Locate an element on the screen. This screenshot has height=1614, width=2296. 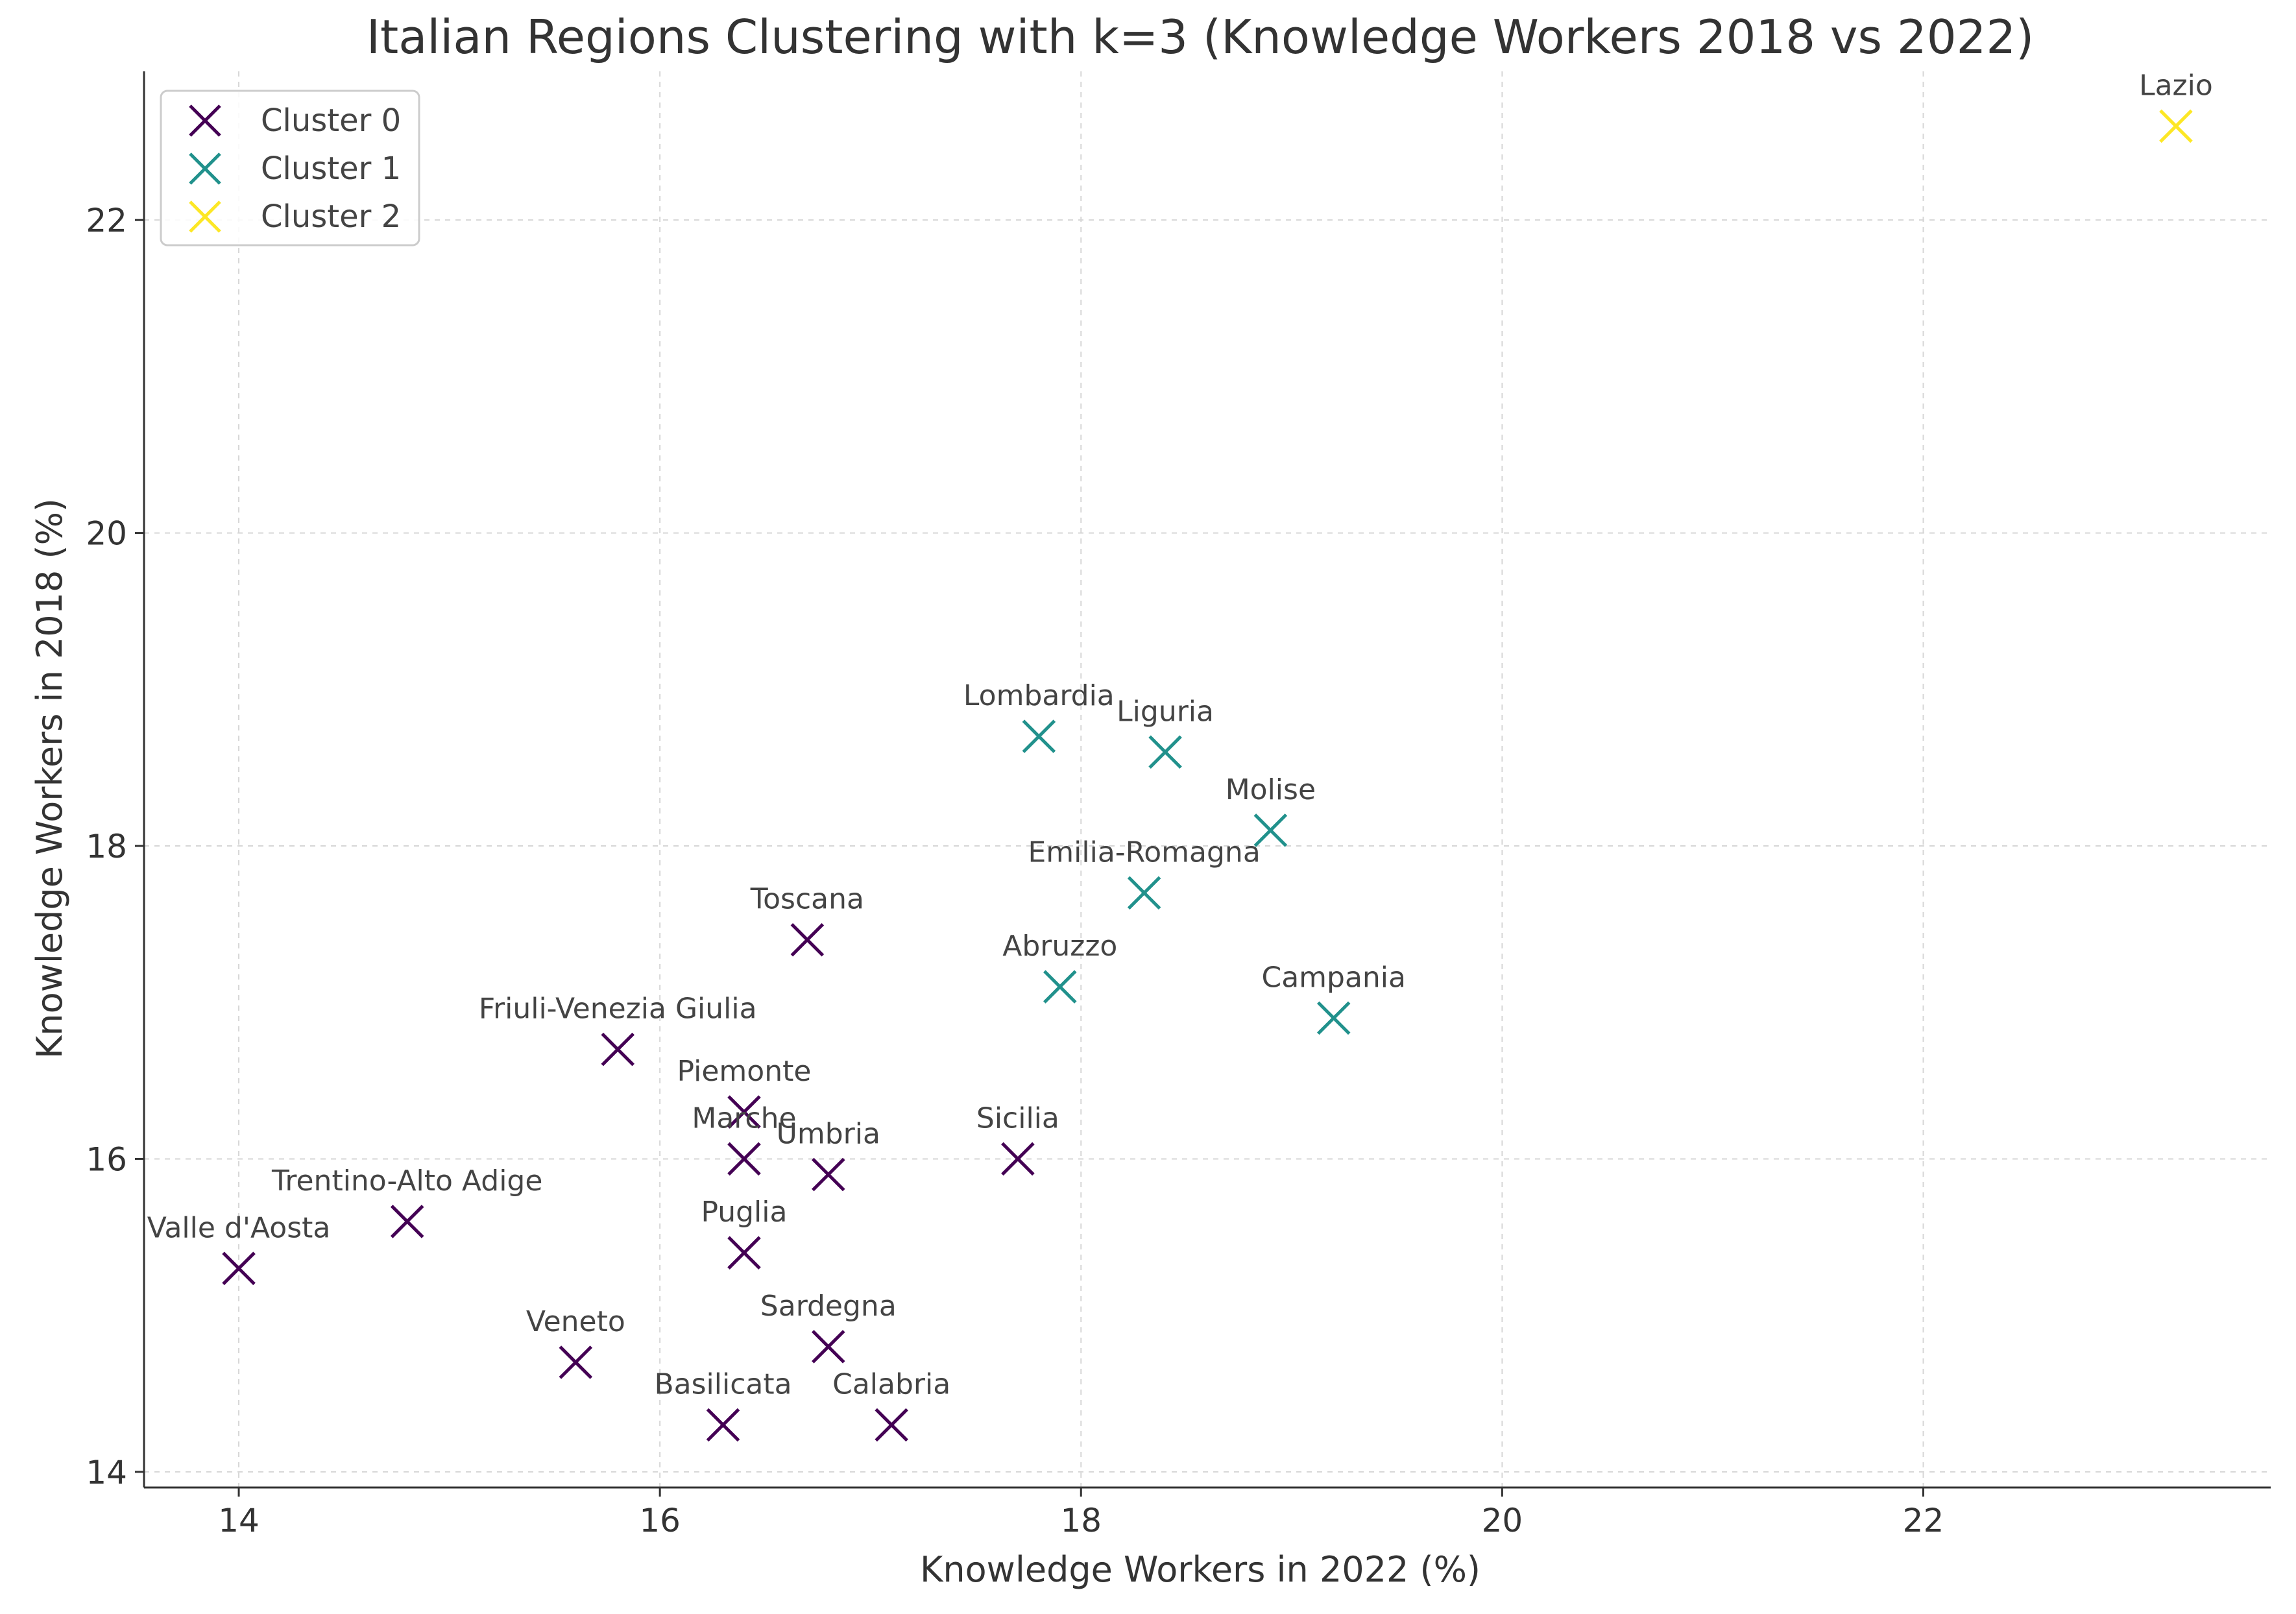
y-tick-label: 14 is located at coordinates (107, 1472).